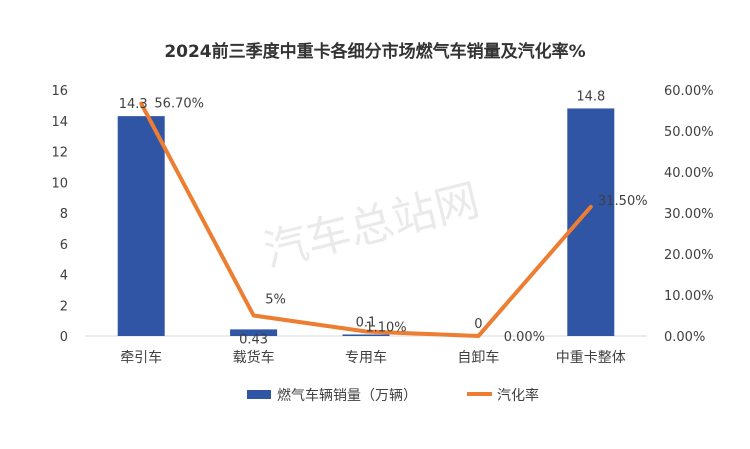  What do you see at coordinates (59, 183) in the screenshot?
I see `y-left-tick-label: 10` at bounding box center [59, 183].